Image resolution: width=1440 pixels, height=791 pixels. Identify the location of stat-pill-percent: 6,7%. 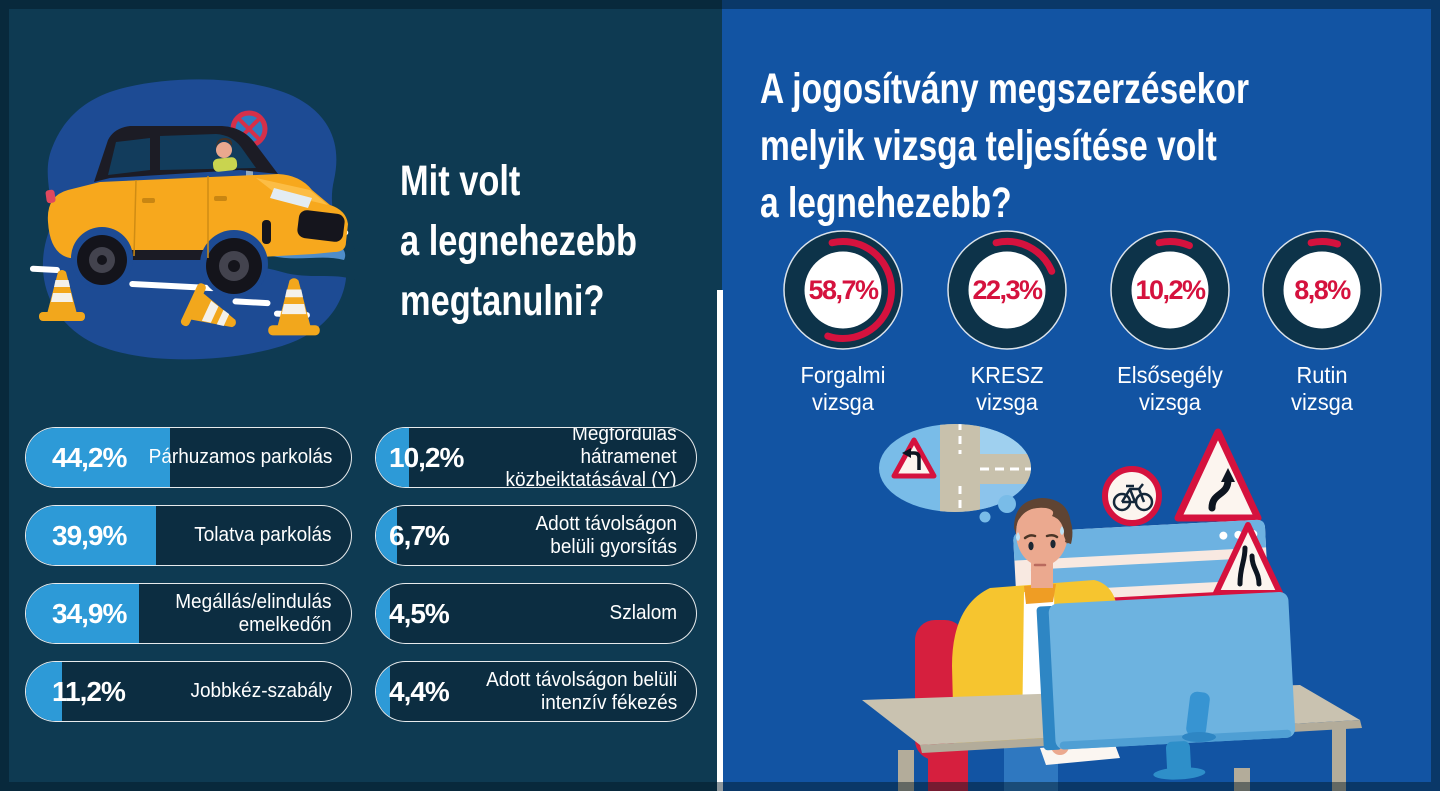
(419, 535).